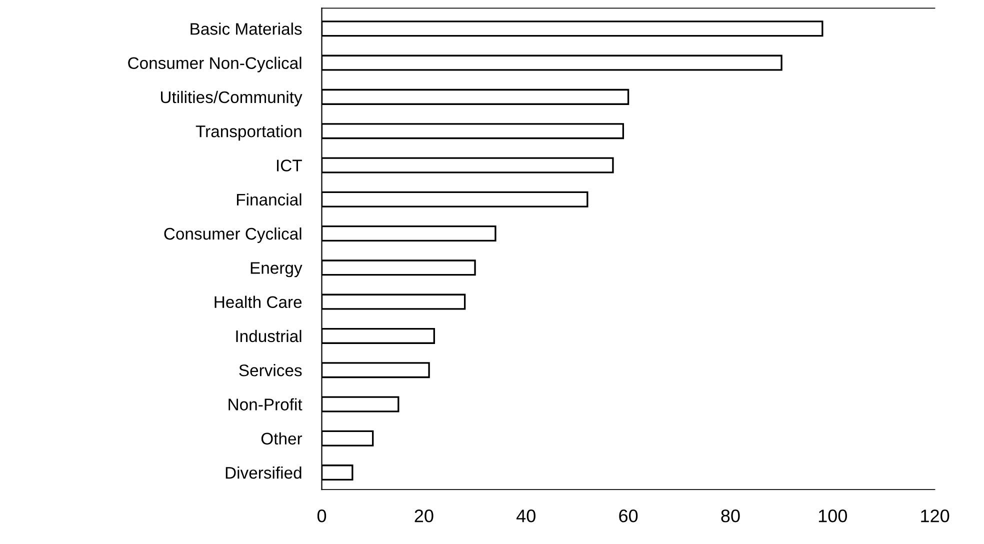 The height and width of the screenshot is (544, 984). Describe the element at coordinates (321, 516) in the screenshot. I see `x-tick-label: 0` at that location.